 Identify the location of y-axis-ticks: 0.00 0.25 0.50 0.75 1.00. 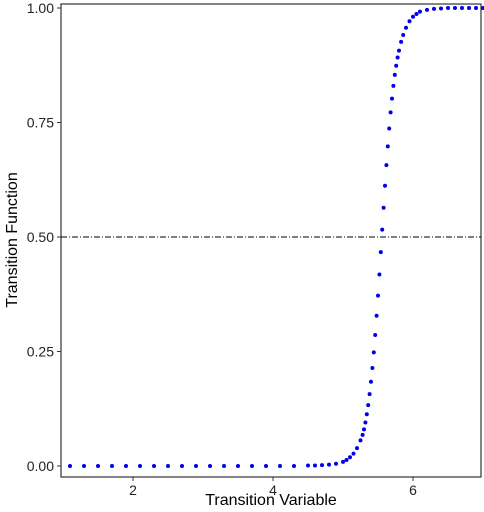
(44, 237).